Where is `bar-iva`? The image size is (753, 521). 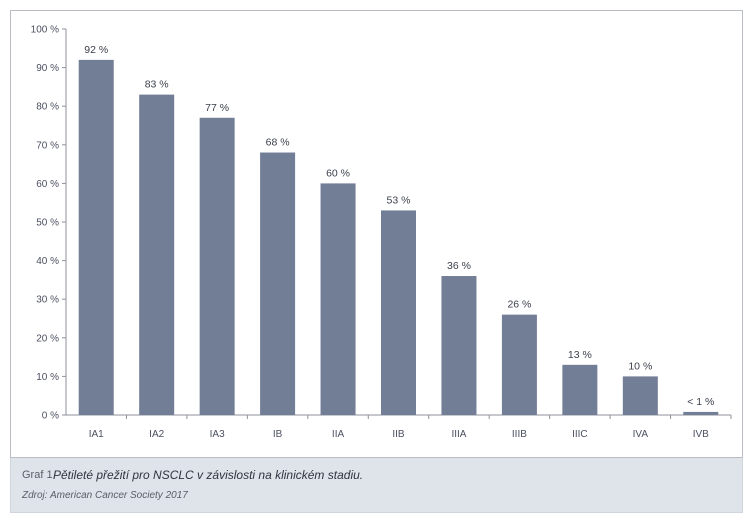
bar-iva is located at coordinates (640, 395).